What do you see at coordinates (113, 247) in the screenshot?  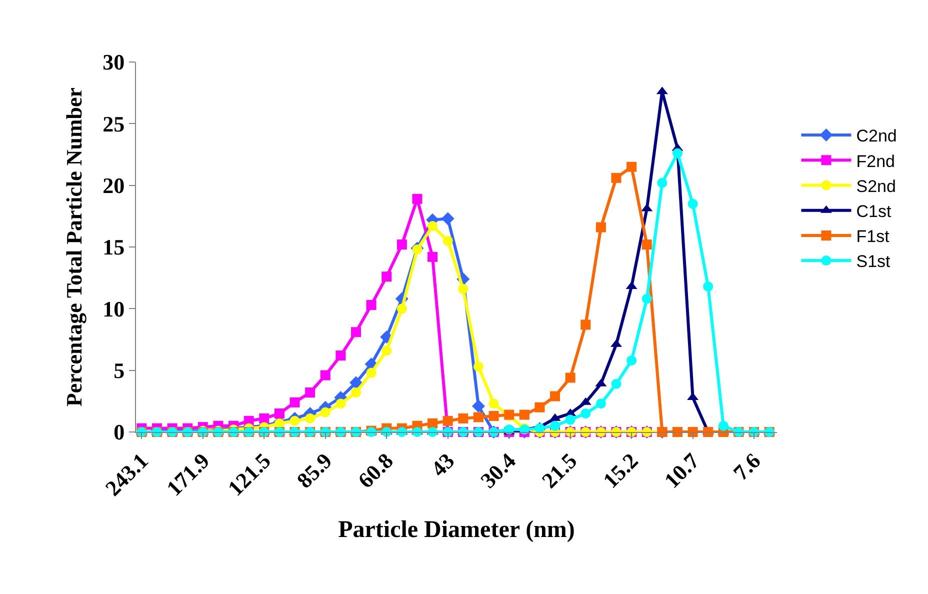 I see `y-tick-label: 15` at bounding box center [113, 247].